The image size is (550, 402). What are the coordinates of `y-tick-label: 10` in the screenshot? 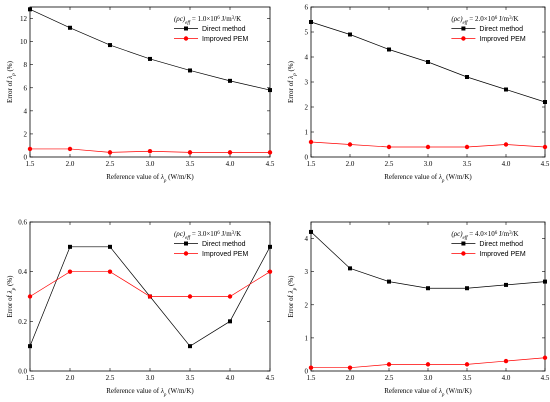 It's located at (24, 42).